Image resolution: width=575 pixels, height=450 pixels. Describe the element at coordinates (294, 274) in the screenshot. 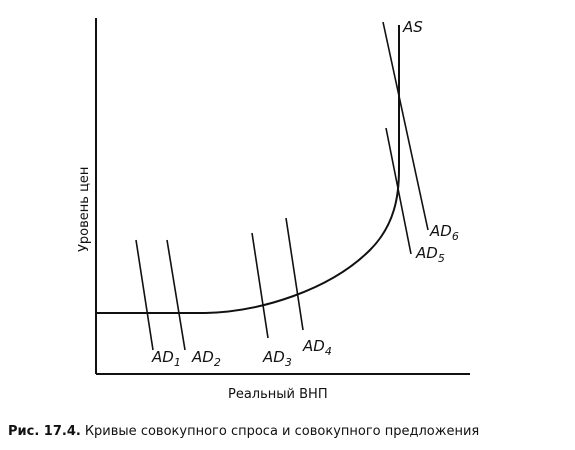

I see `ad4-curve` at that location.